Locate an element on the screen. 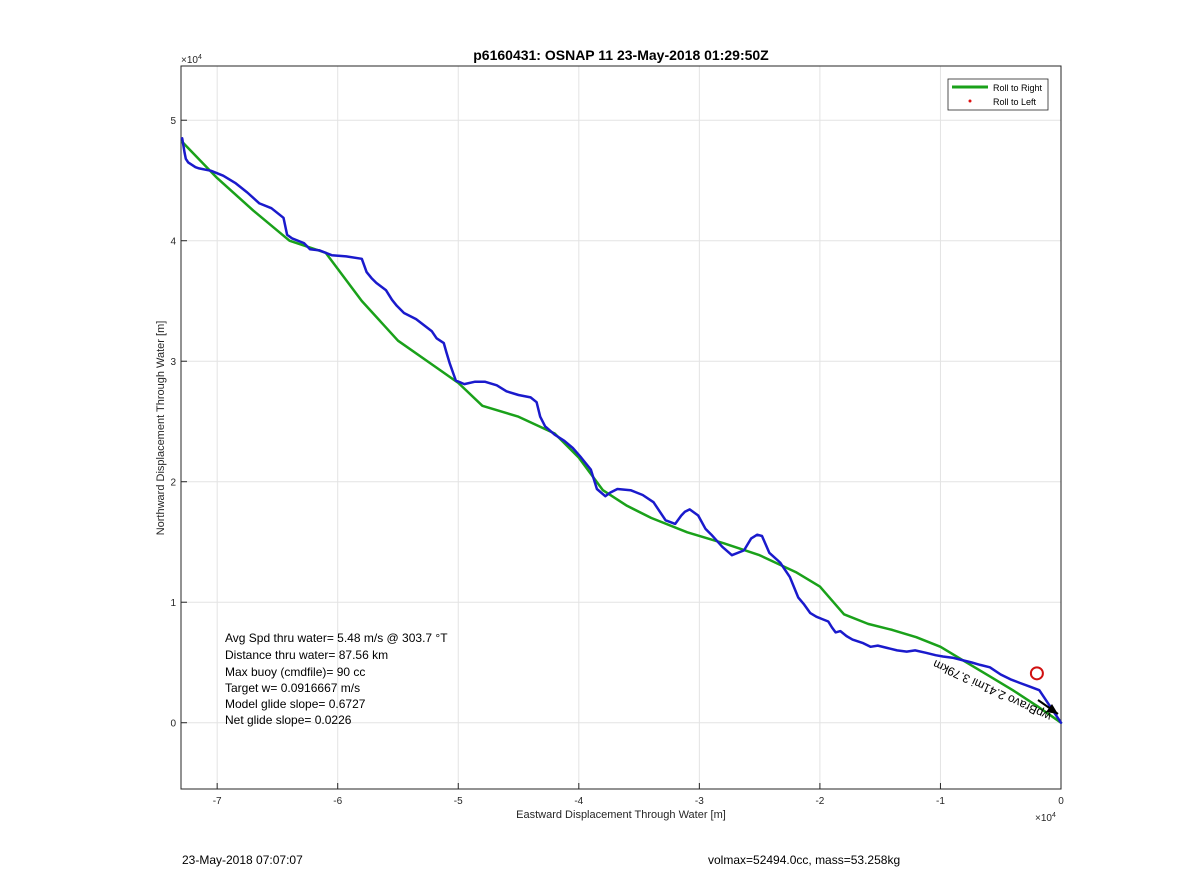  stat-net-glide-slope: Net glide slope= 0.0226 is located at coordinates (288, 720).